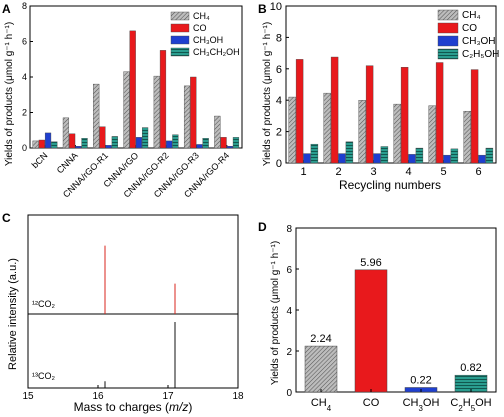 The width and height of the screenshot is (504, 417). What do you see at coordinates (289, 229) in the screenshot?
I see `panel-d-ytick-label: 8` at bounding box center [289, 229].